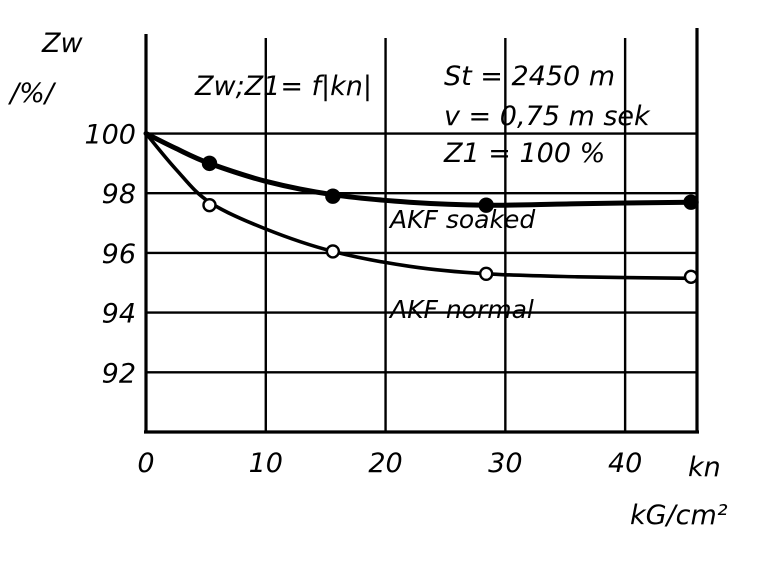 The width and height of the screenshot is (768, 562). Describe the element at coordinates (119, 194) in the screenshot. I see `y-tick-label: 98` at that location.